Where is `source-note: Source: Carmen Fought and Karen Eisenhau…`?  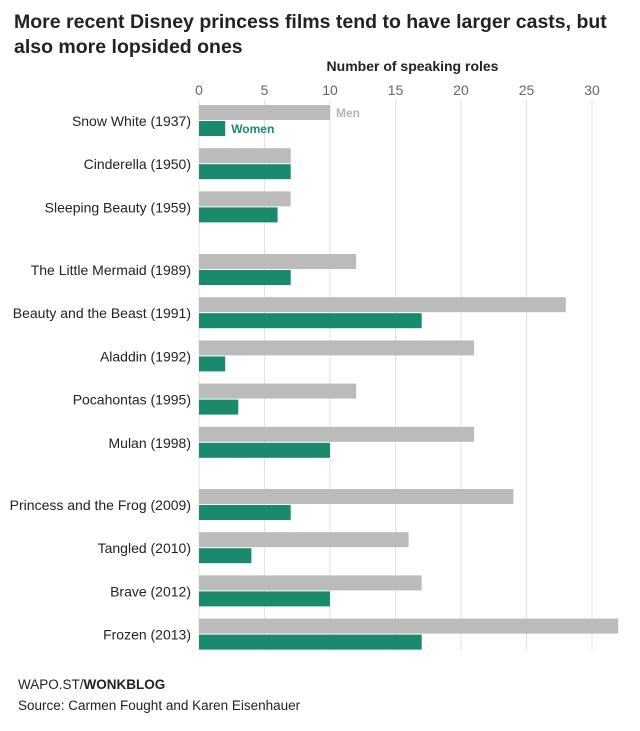
source-note: Source: Carmen Fought and Karen Eisenhau… is located at coordinates (159, 705).